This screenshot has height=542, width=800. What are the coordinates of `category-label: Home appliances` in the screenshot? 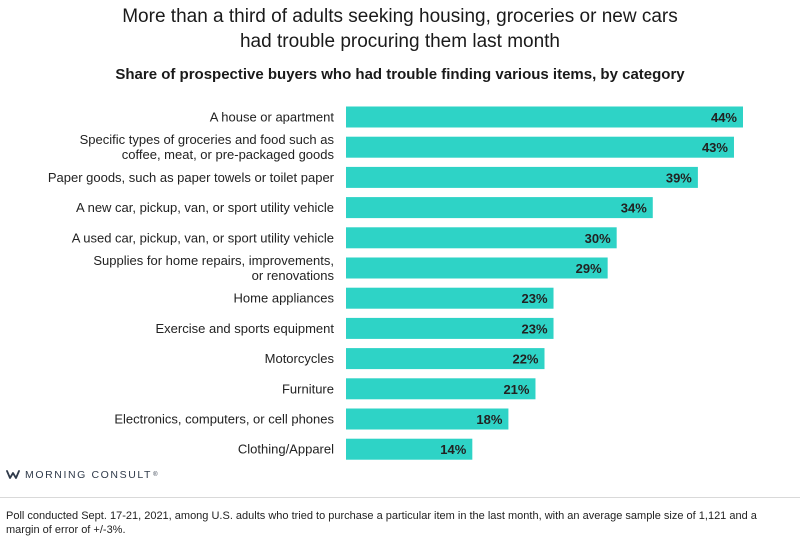 It's located at (284, 298).